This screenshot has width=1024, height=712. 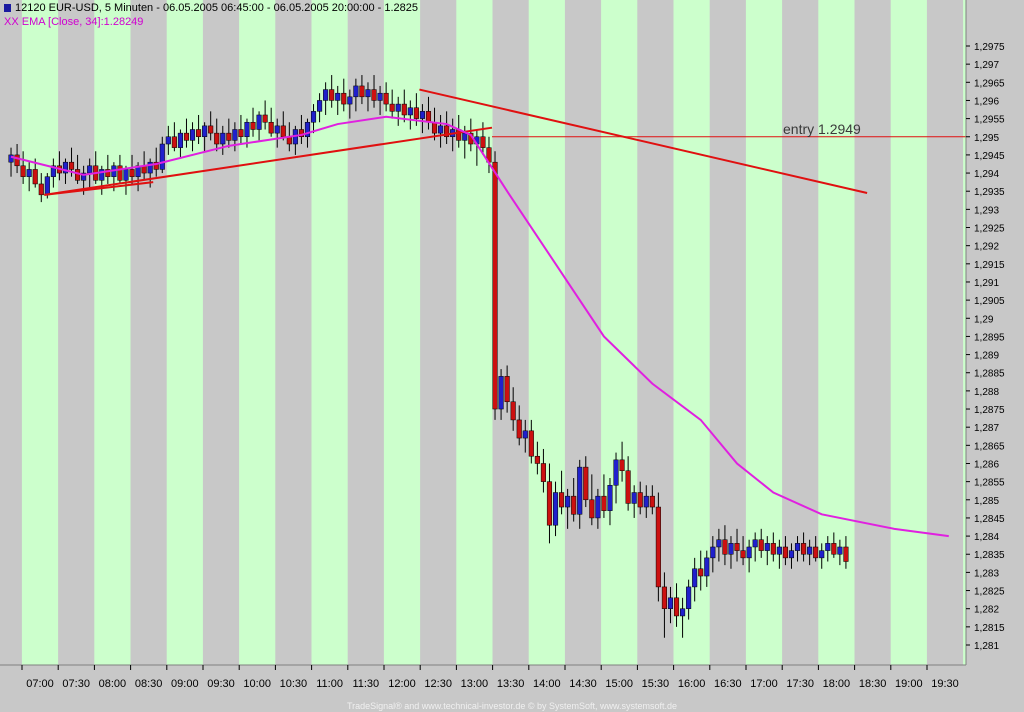 I want to click on price-tick-label: 1,287, so click(x=986, y=428).